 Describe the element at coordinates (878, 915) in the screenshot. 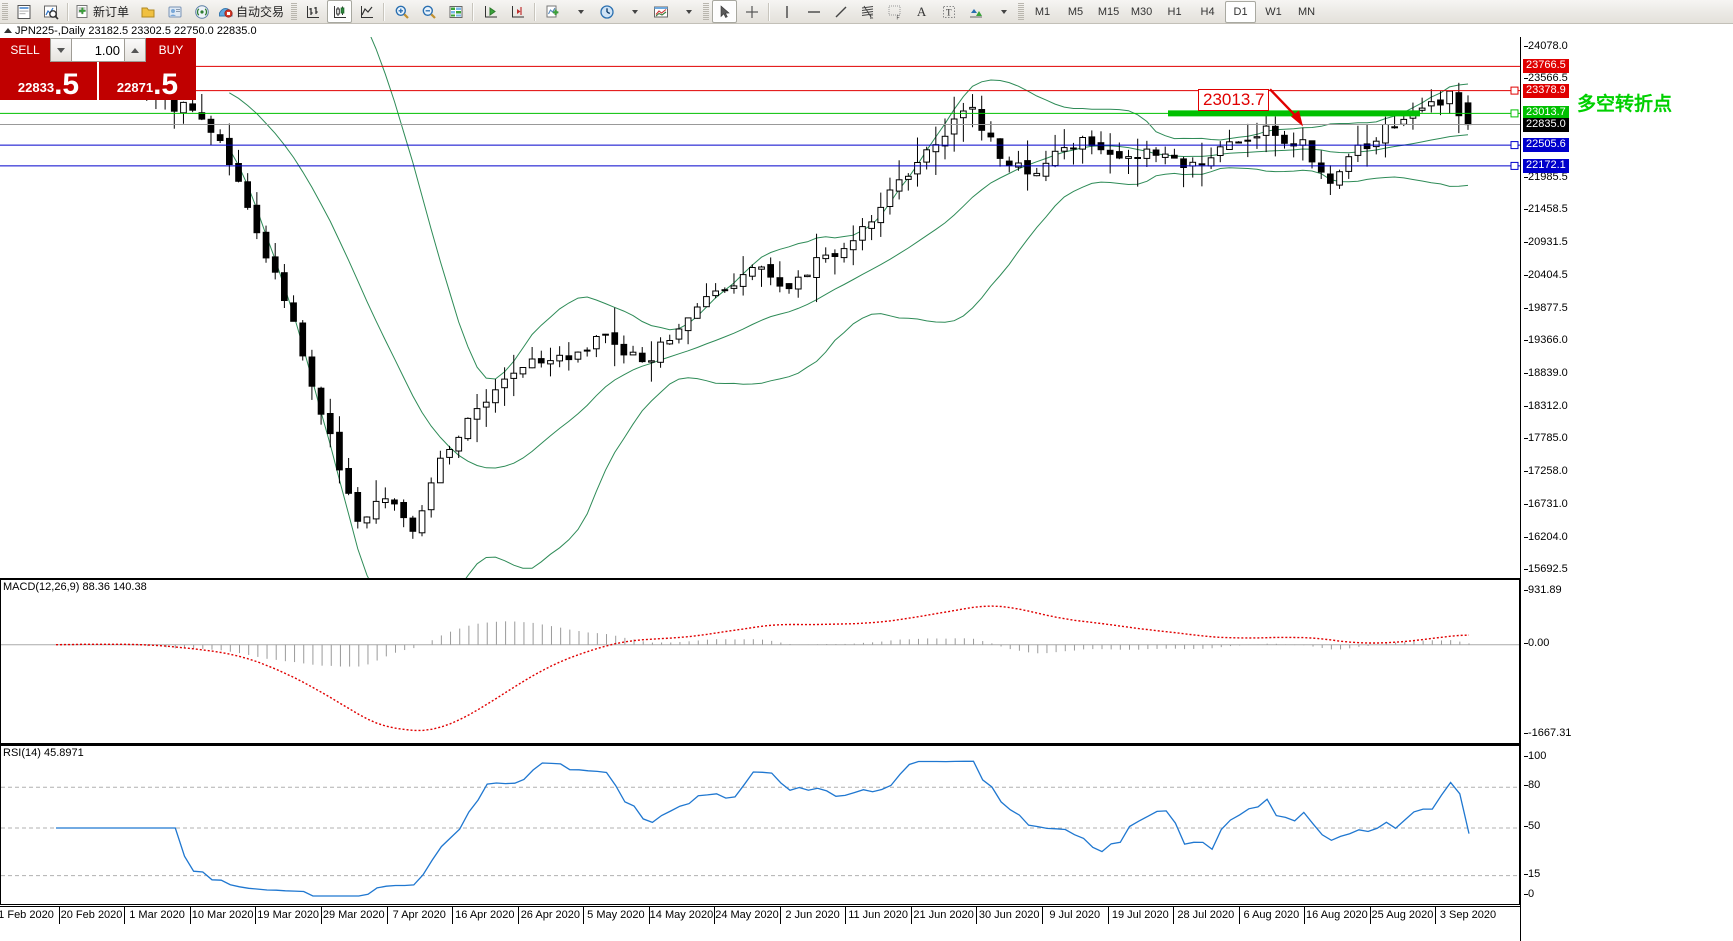

I see `date-label-13: 11 Jun 2020` at that location.